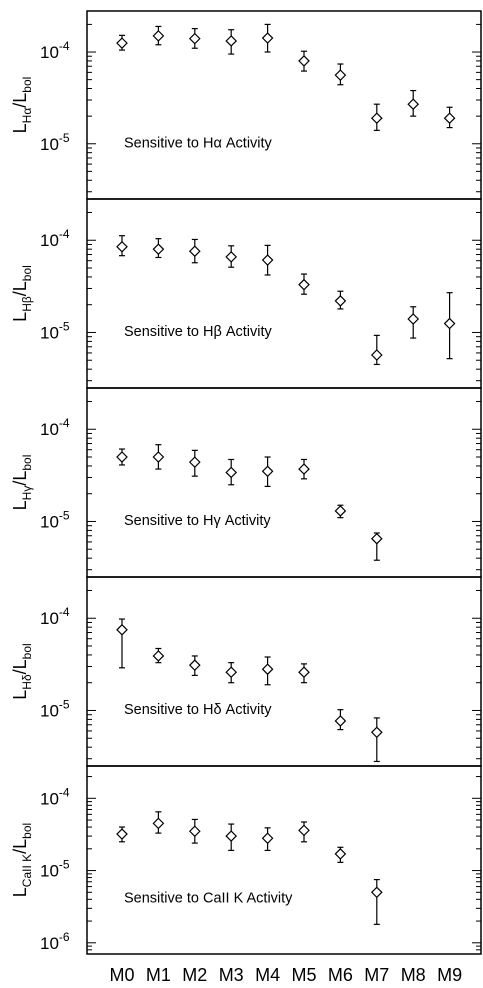  What do you see at coordinates (22, 860) in the screenshot?
I see `y-axis-label: LCaII K/Lbol` at bounding box center [22, 860].